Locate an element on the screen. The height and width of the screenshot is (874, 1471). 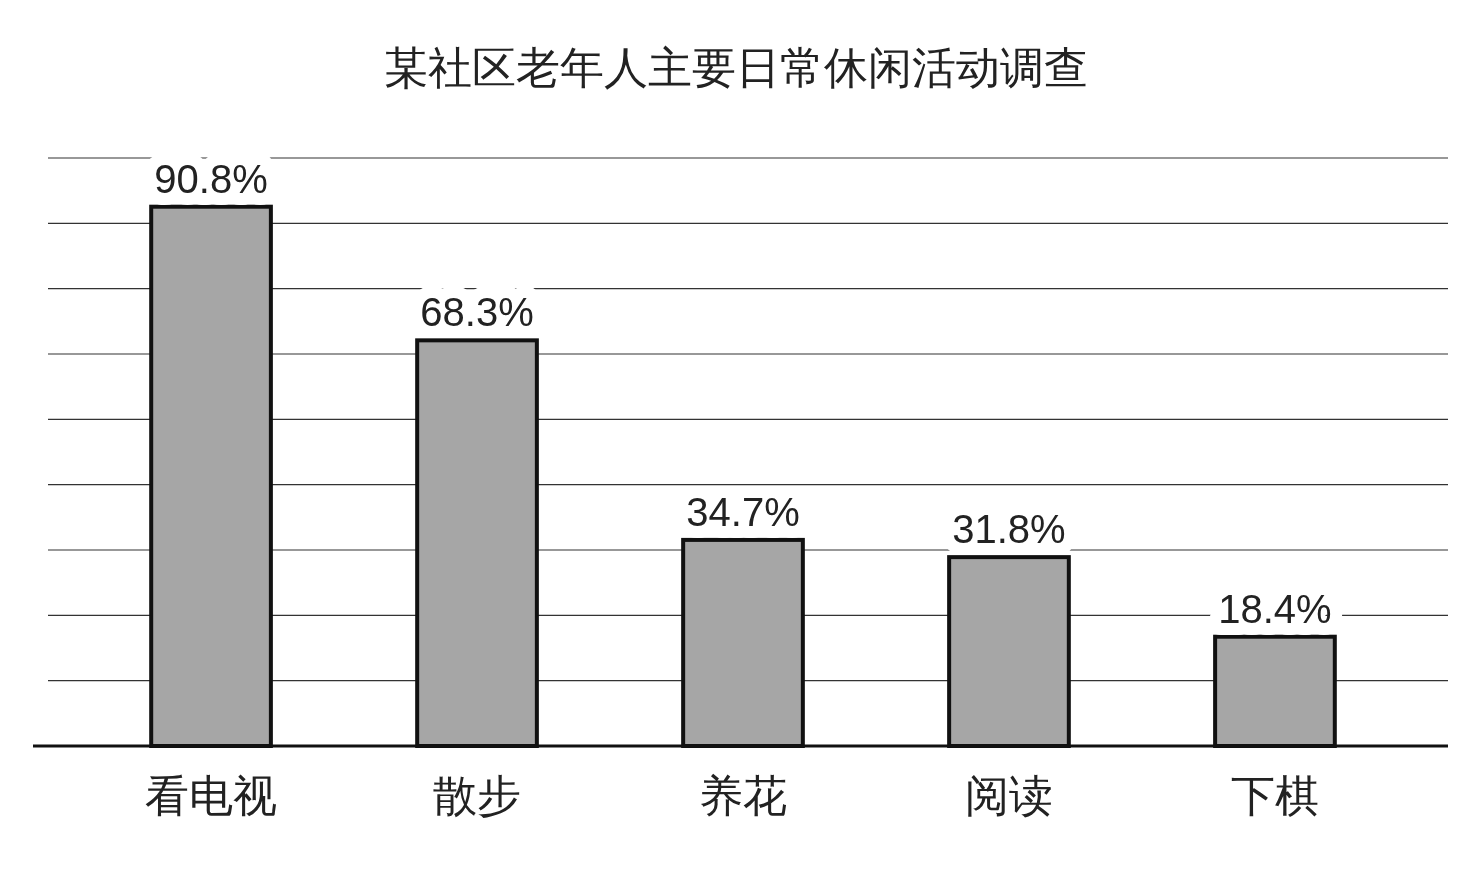
x-tick-label: 阅读 is located at coordinates (1008, 795).